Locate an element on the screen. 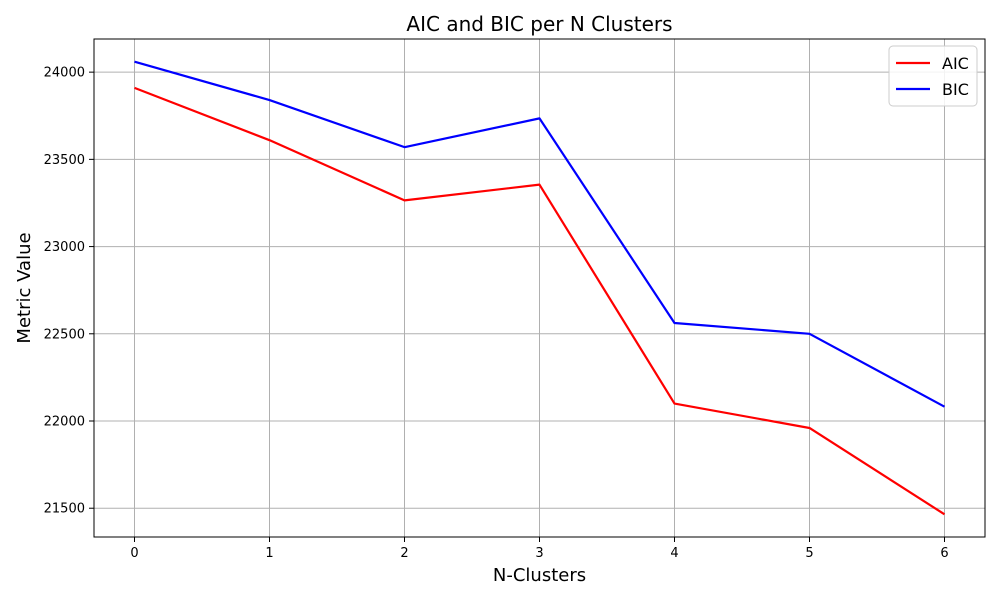  x-tick-label: 6 is located at coordinates (944, 553).